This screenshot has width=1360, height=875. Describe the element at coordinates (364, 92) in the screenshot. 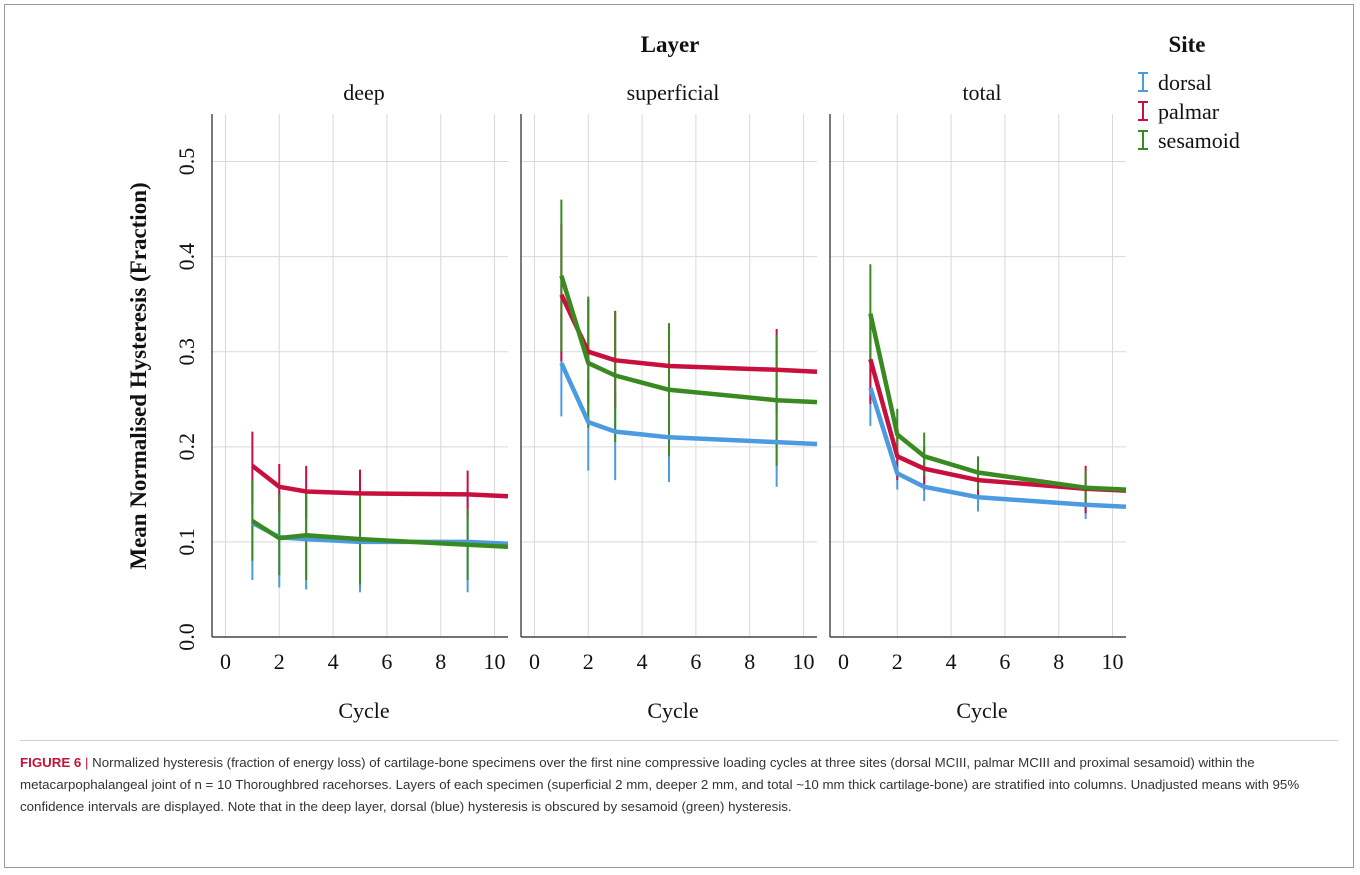

I see `panel-title: deep` at that location.